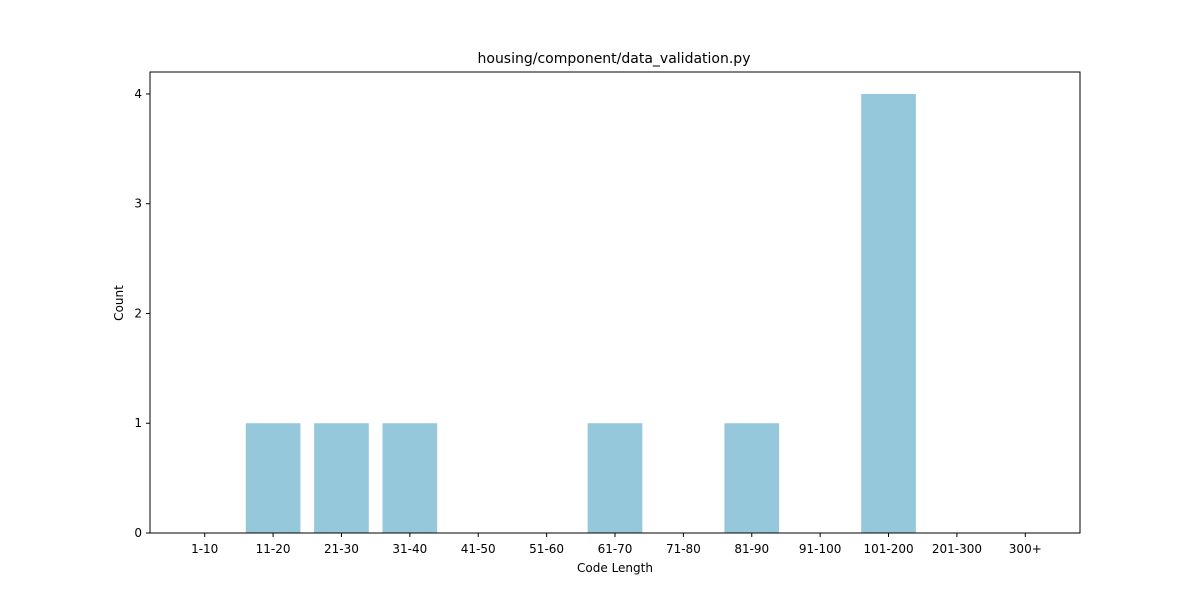 The width and height of the screenshot is (1200, 600). Describe the element at coordinates (204, 549) in the screenshot. I see `x-tick-label: 1-10` at that location.